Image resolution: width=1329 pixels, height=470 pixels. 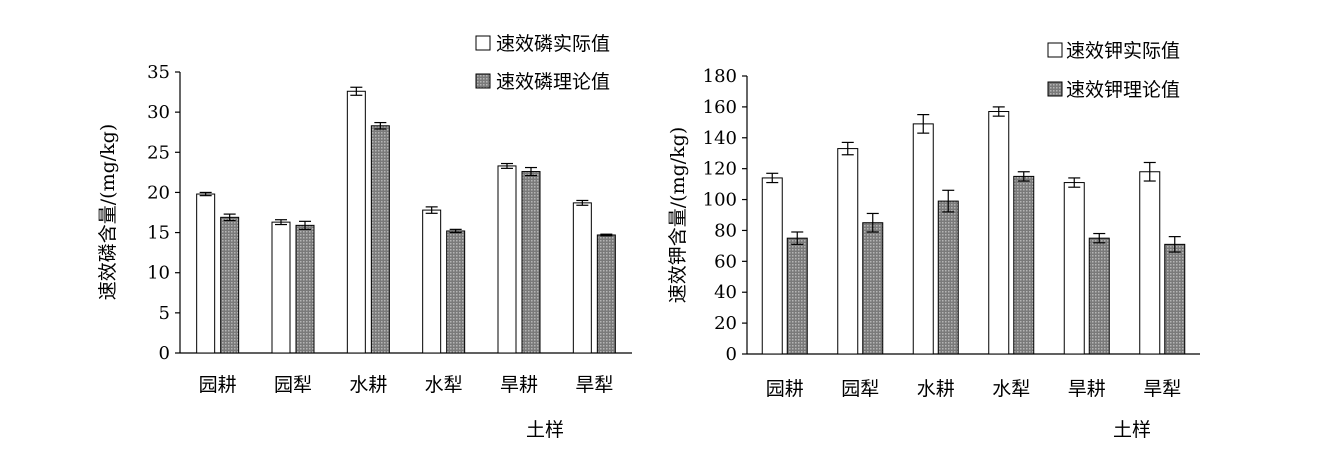 What do you see at coordinates (1123, 51) in the screenshot?
I see `legend-label-actual-2: 速效钾实际值` at bounding box center [1123, 51].